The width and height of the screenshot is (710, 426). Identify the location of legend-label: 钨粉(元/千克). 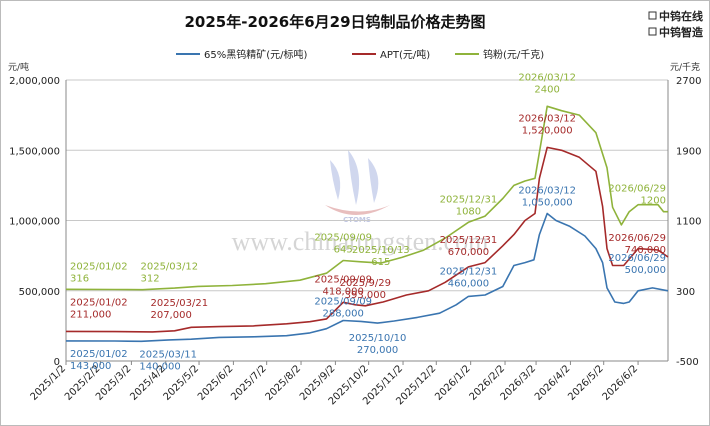
(513, 54).